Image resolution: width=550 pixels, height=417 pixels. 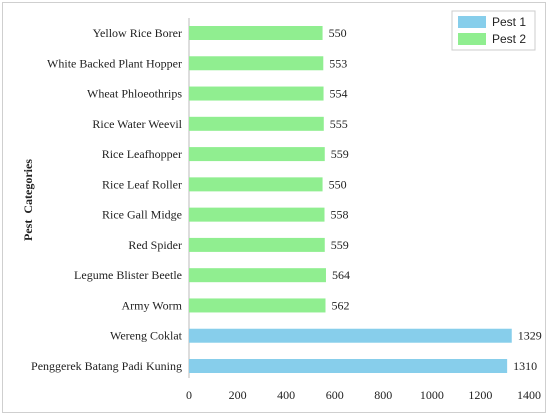 I want to click on value-label: 558, so click(x=340, y=215).